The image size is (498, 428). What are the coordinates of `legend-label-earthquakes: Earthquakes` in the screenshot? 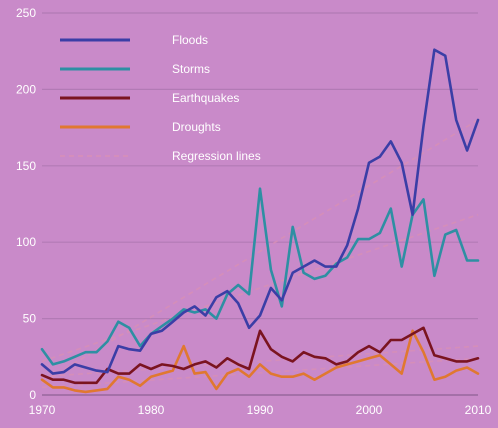 It's located at (205, 98).